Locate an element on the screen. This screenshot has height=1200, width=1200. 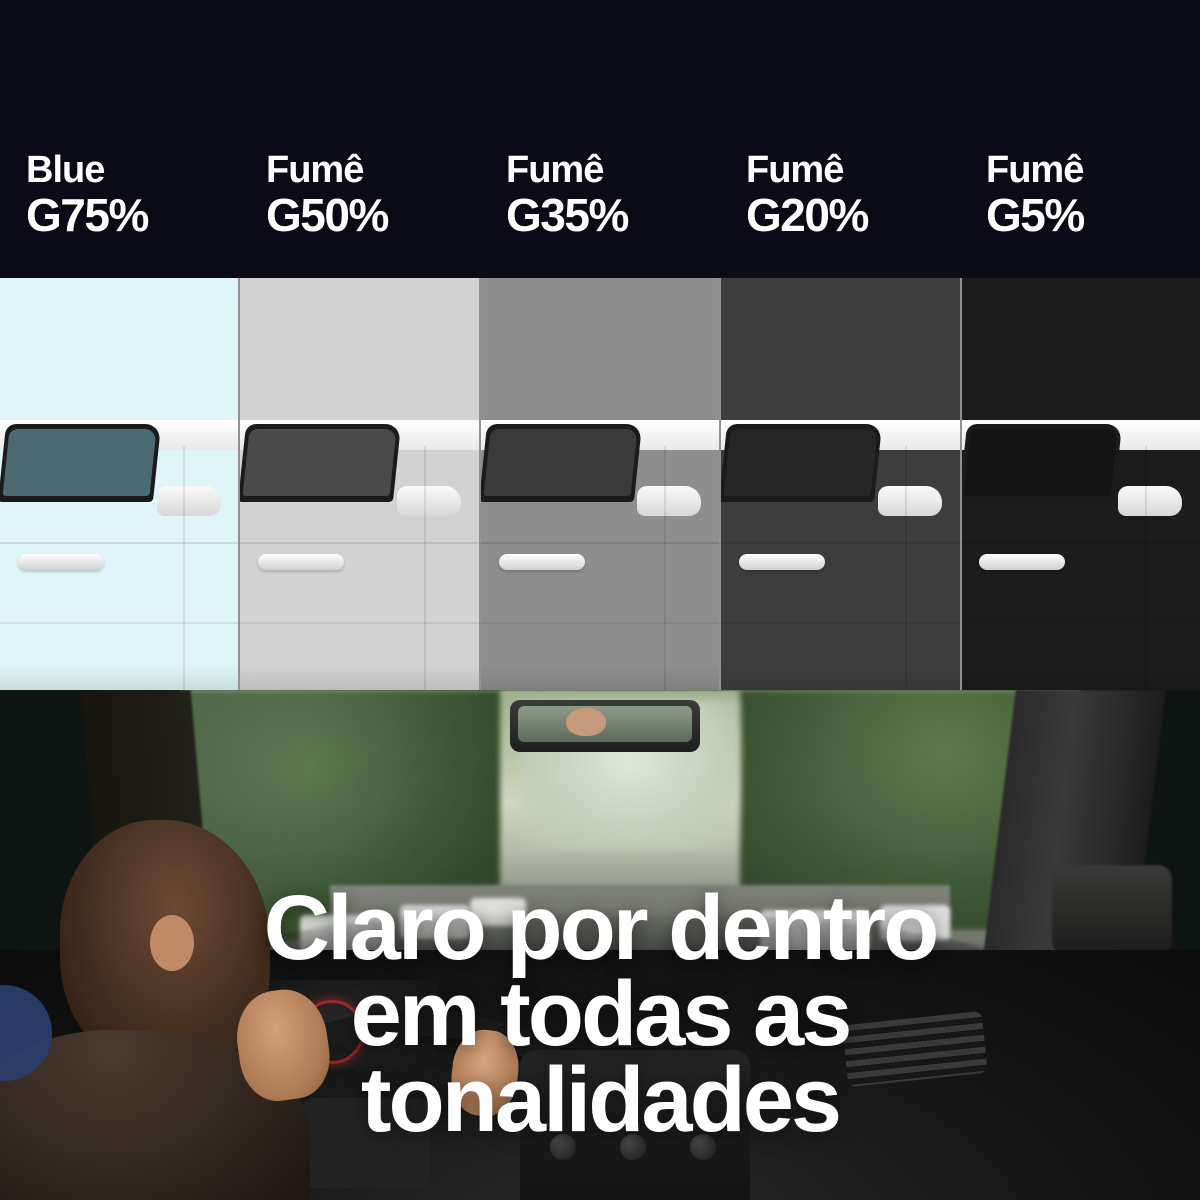
tint-label-blue-75: Blue G75% is located at coordinates (120, 214).